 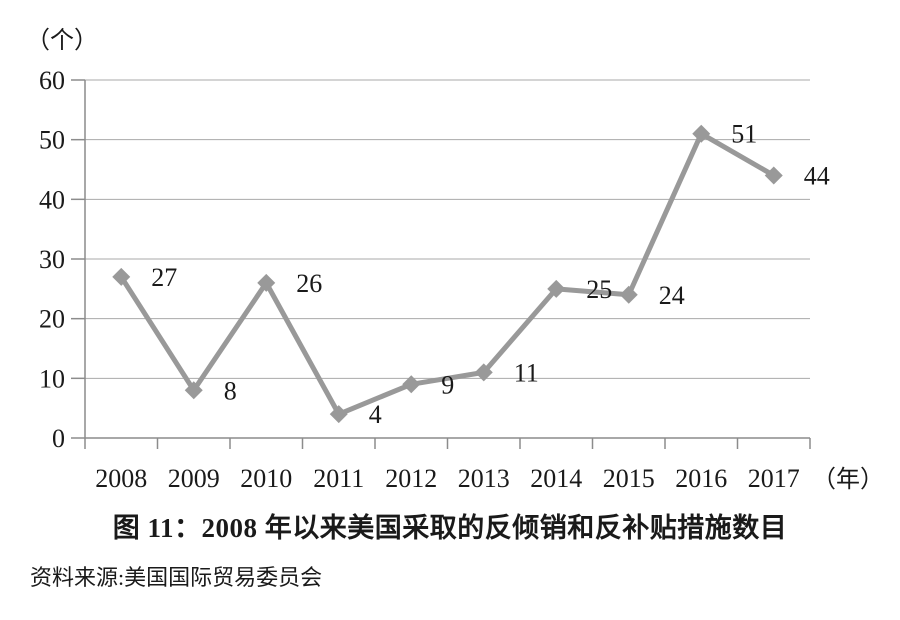 What do you see at coordinates (309, 283) in the screenshot?
I see `data-point-label: 26` at bounding box center [309, 283].